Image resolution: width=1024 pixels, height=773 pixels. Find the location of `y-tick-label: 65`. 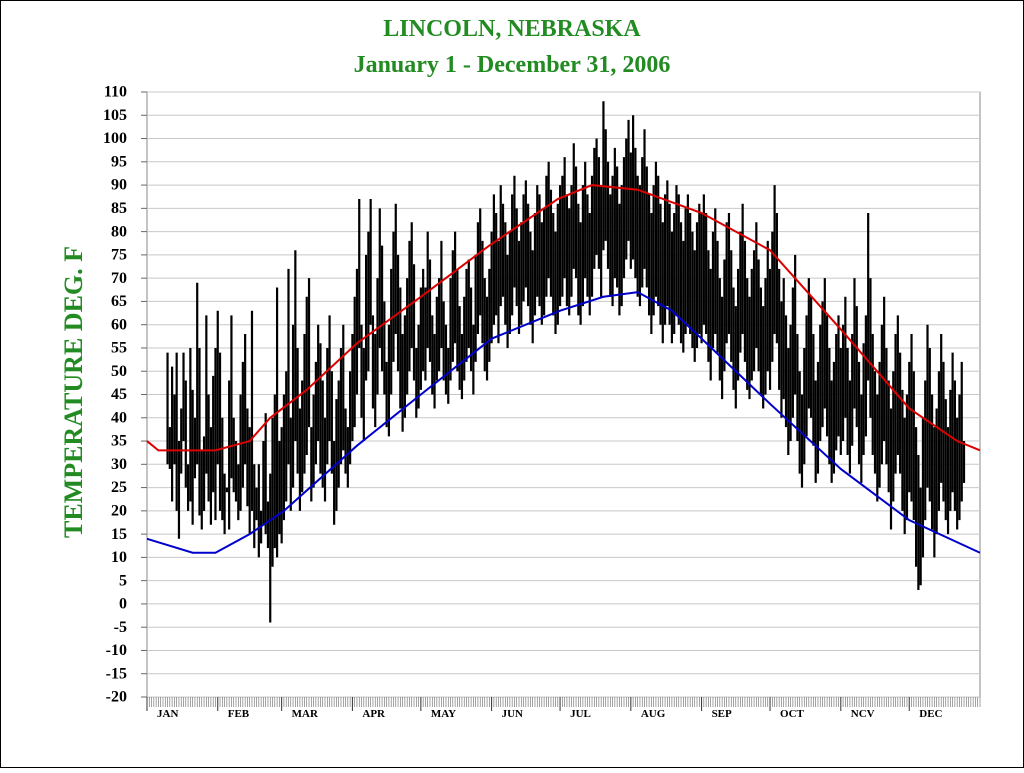

y-tick-label: 65 is located at coordinates (119, 301).